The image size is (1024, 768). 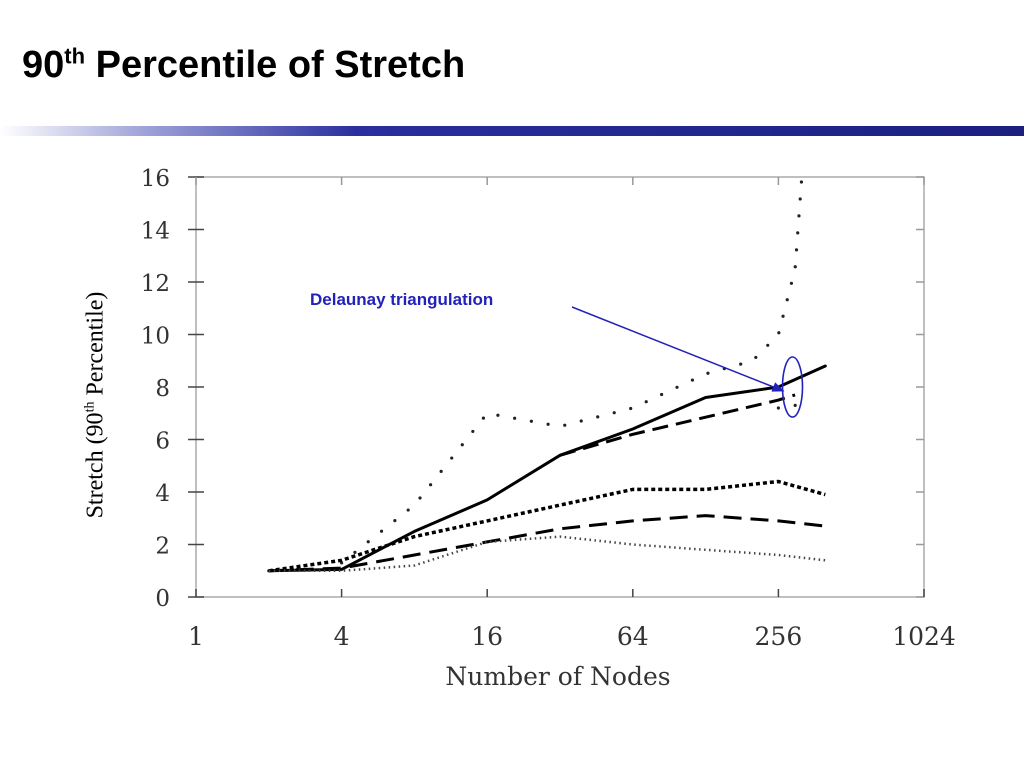 I want to click on y-axis-label: Stretch (90th Percentile), so click(x=95, y=405).